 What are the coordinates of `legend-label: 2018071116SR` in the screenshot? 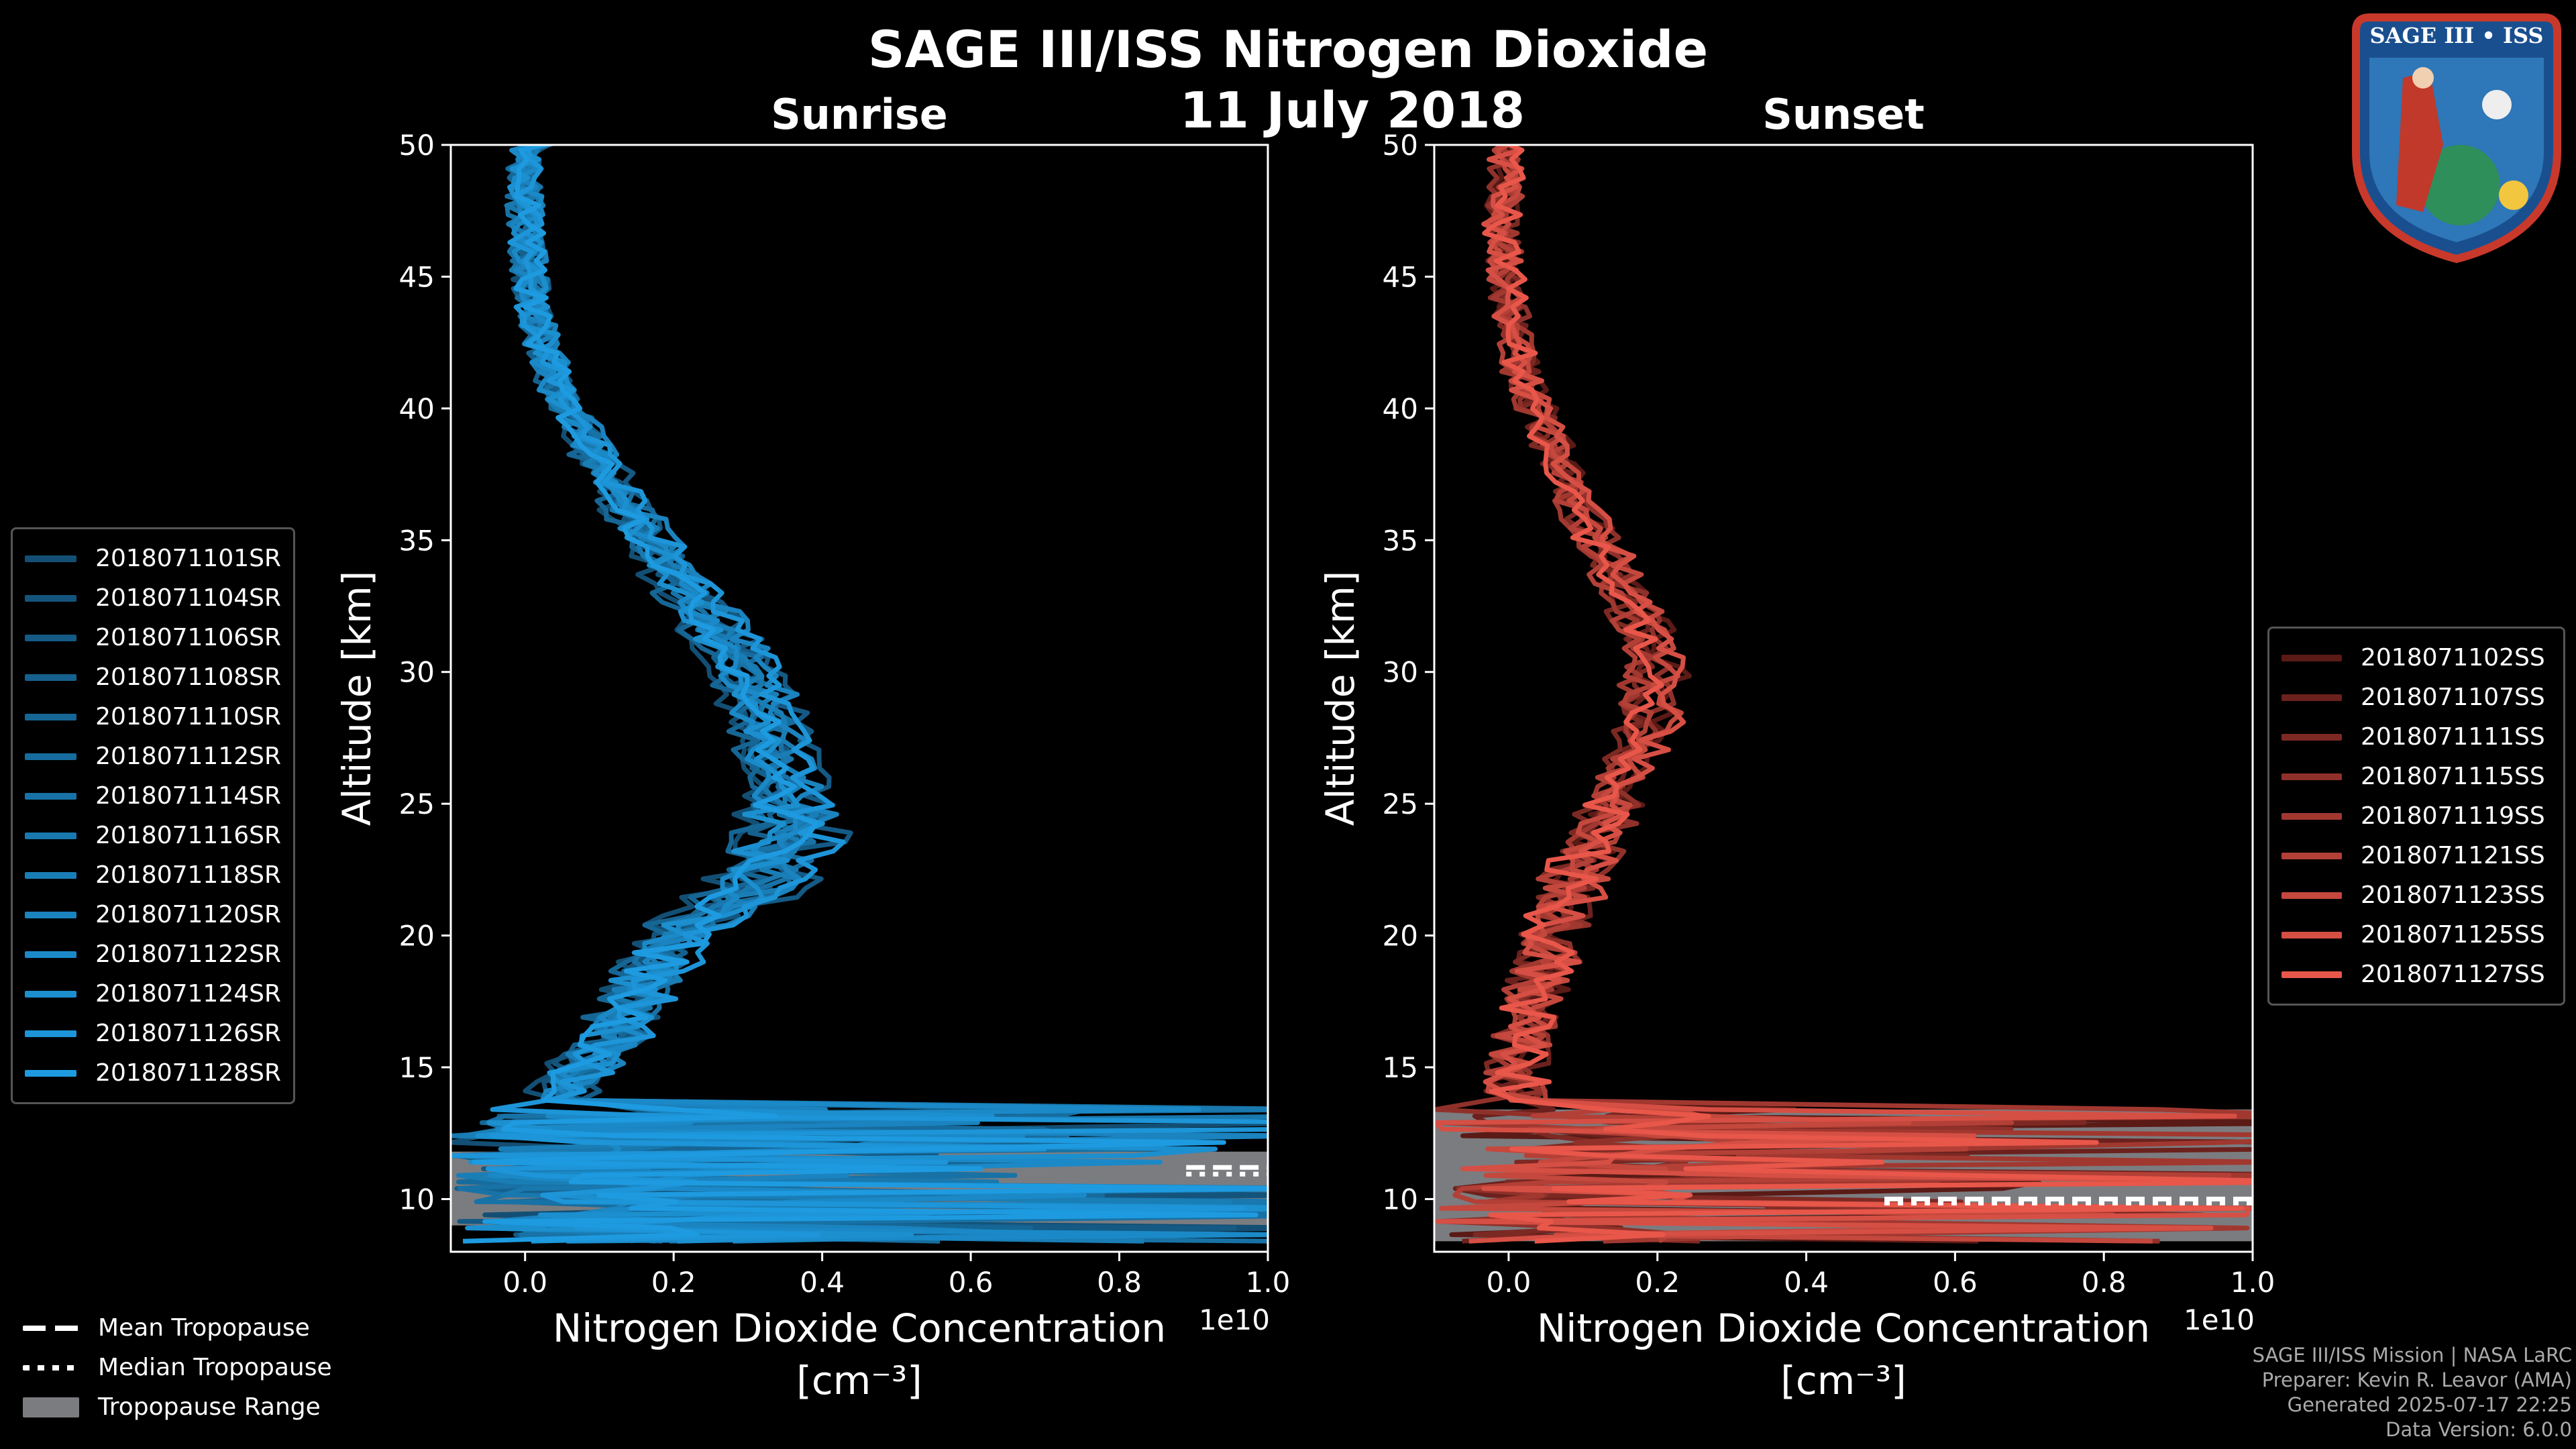 It's located at (188, 835).